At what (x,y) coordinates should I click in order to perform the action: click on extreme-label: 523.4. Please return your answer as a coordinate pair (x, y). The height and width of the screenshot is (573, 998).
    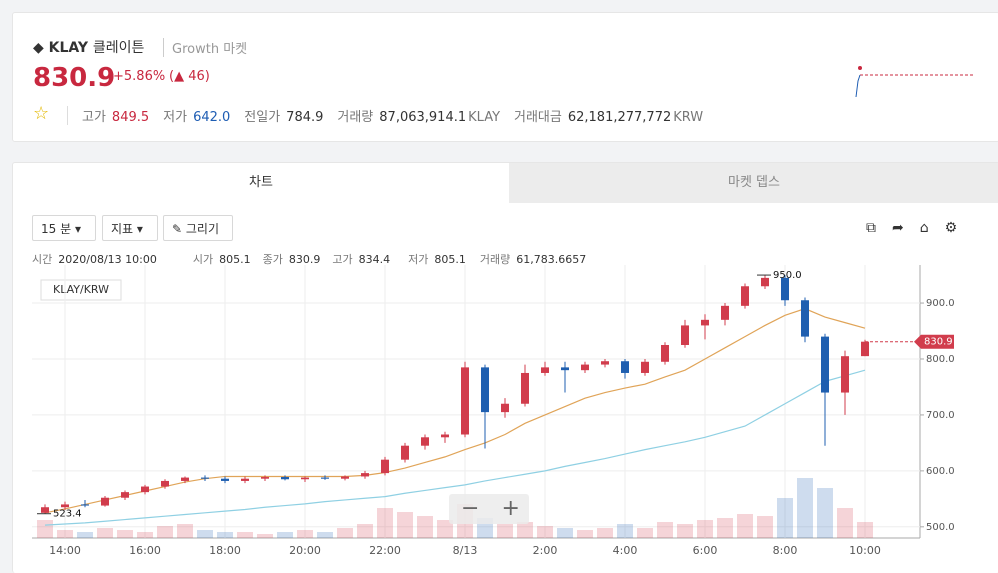
    Looking at the image, I should click on (67, 514).